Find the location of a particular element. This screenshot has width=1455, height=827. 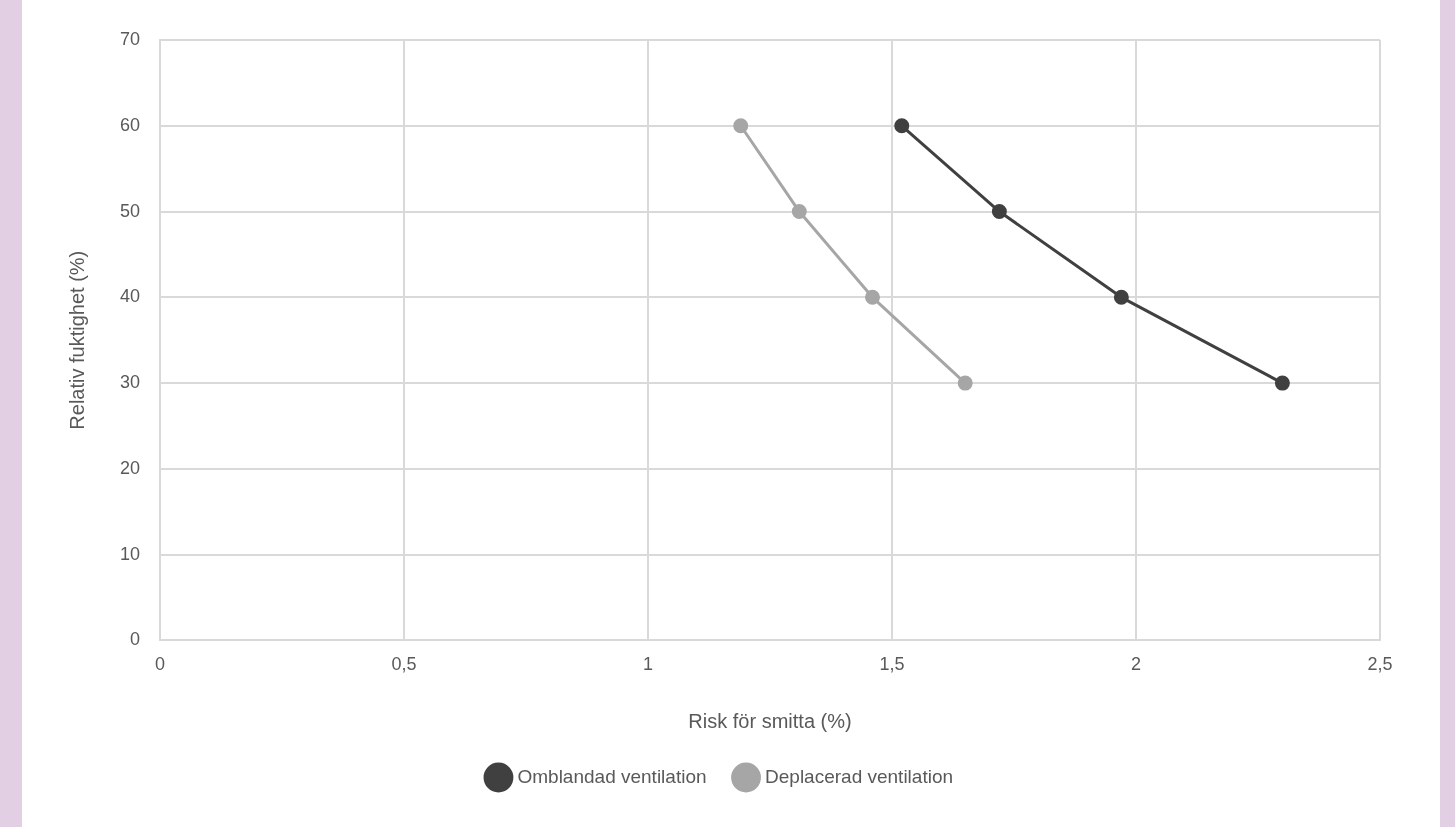

legend-label: Omblandad ventilation is located at coordinates (612, 776).